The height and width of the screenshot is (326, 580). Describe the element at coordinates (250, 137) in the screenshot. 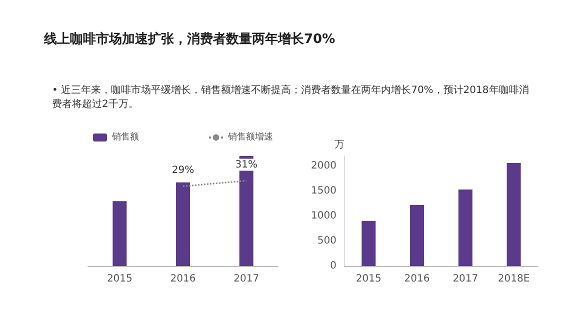

I see `legend-label: 销售额增速` at that location.